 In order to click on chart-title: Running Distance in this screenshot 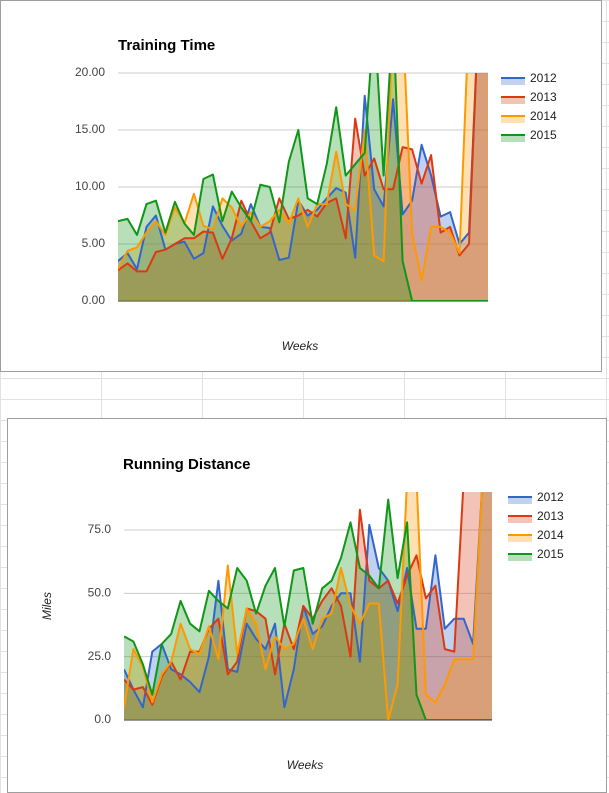, I will do `click(187, 464)`.